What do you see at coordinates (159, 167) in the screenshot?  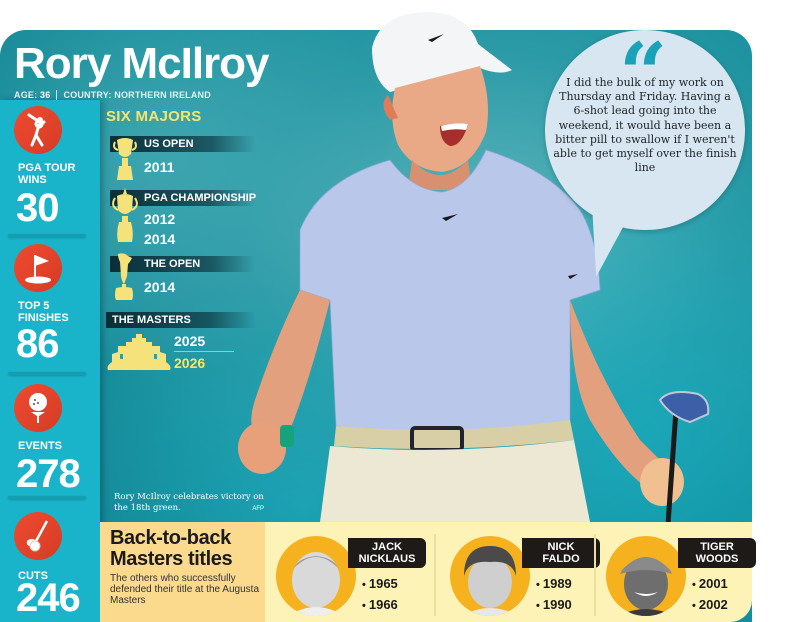 I see `major-year: 2011` at bounding box center [159, 167].